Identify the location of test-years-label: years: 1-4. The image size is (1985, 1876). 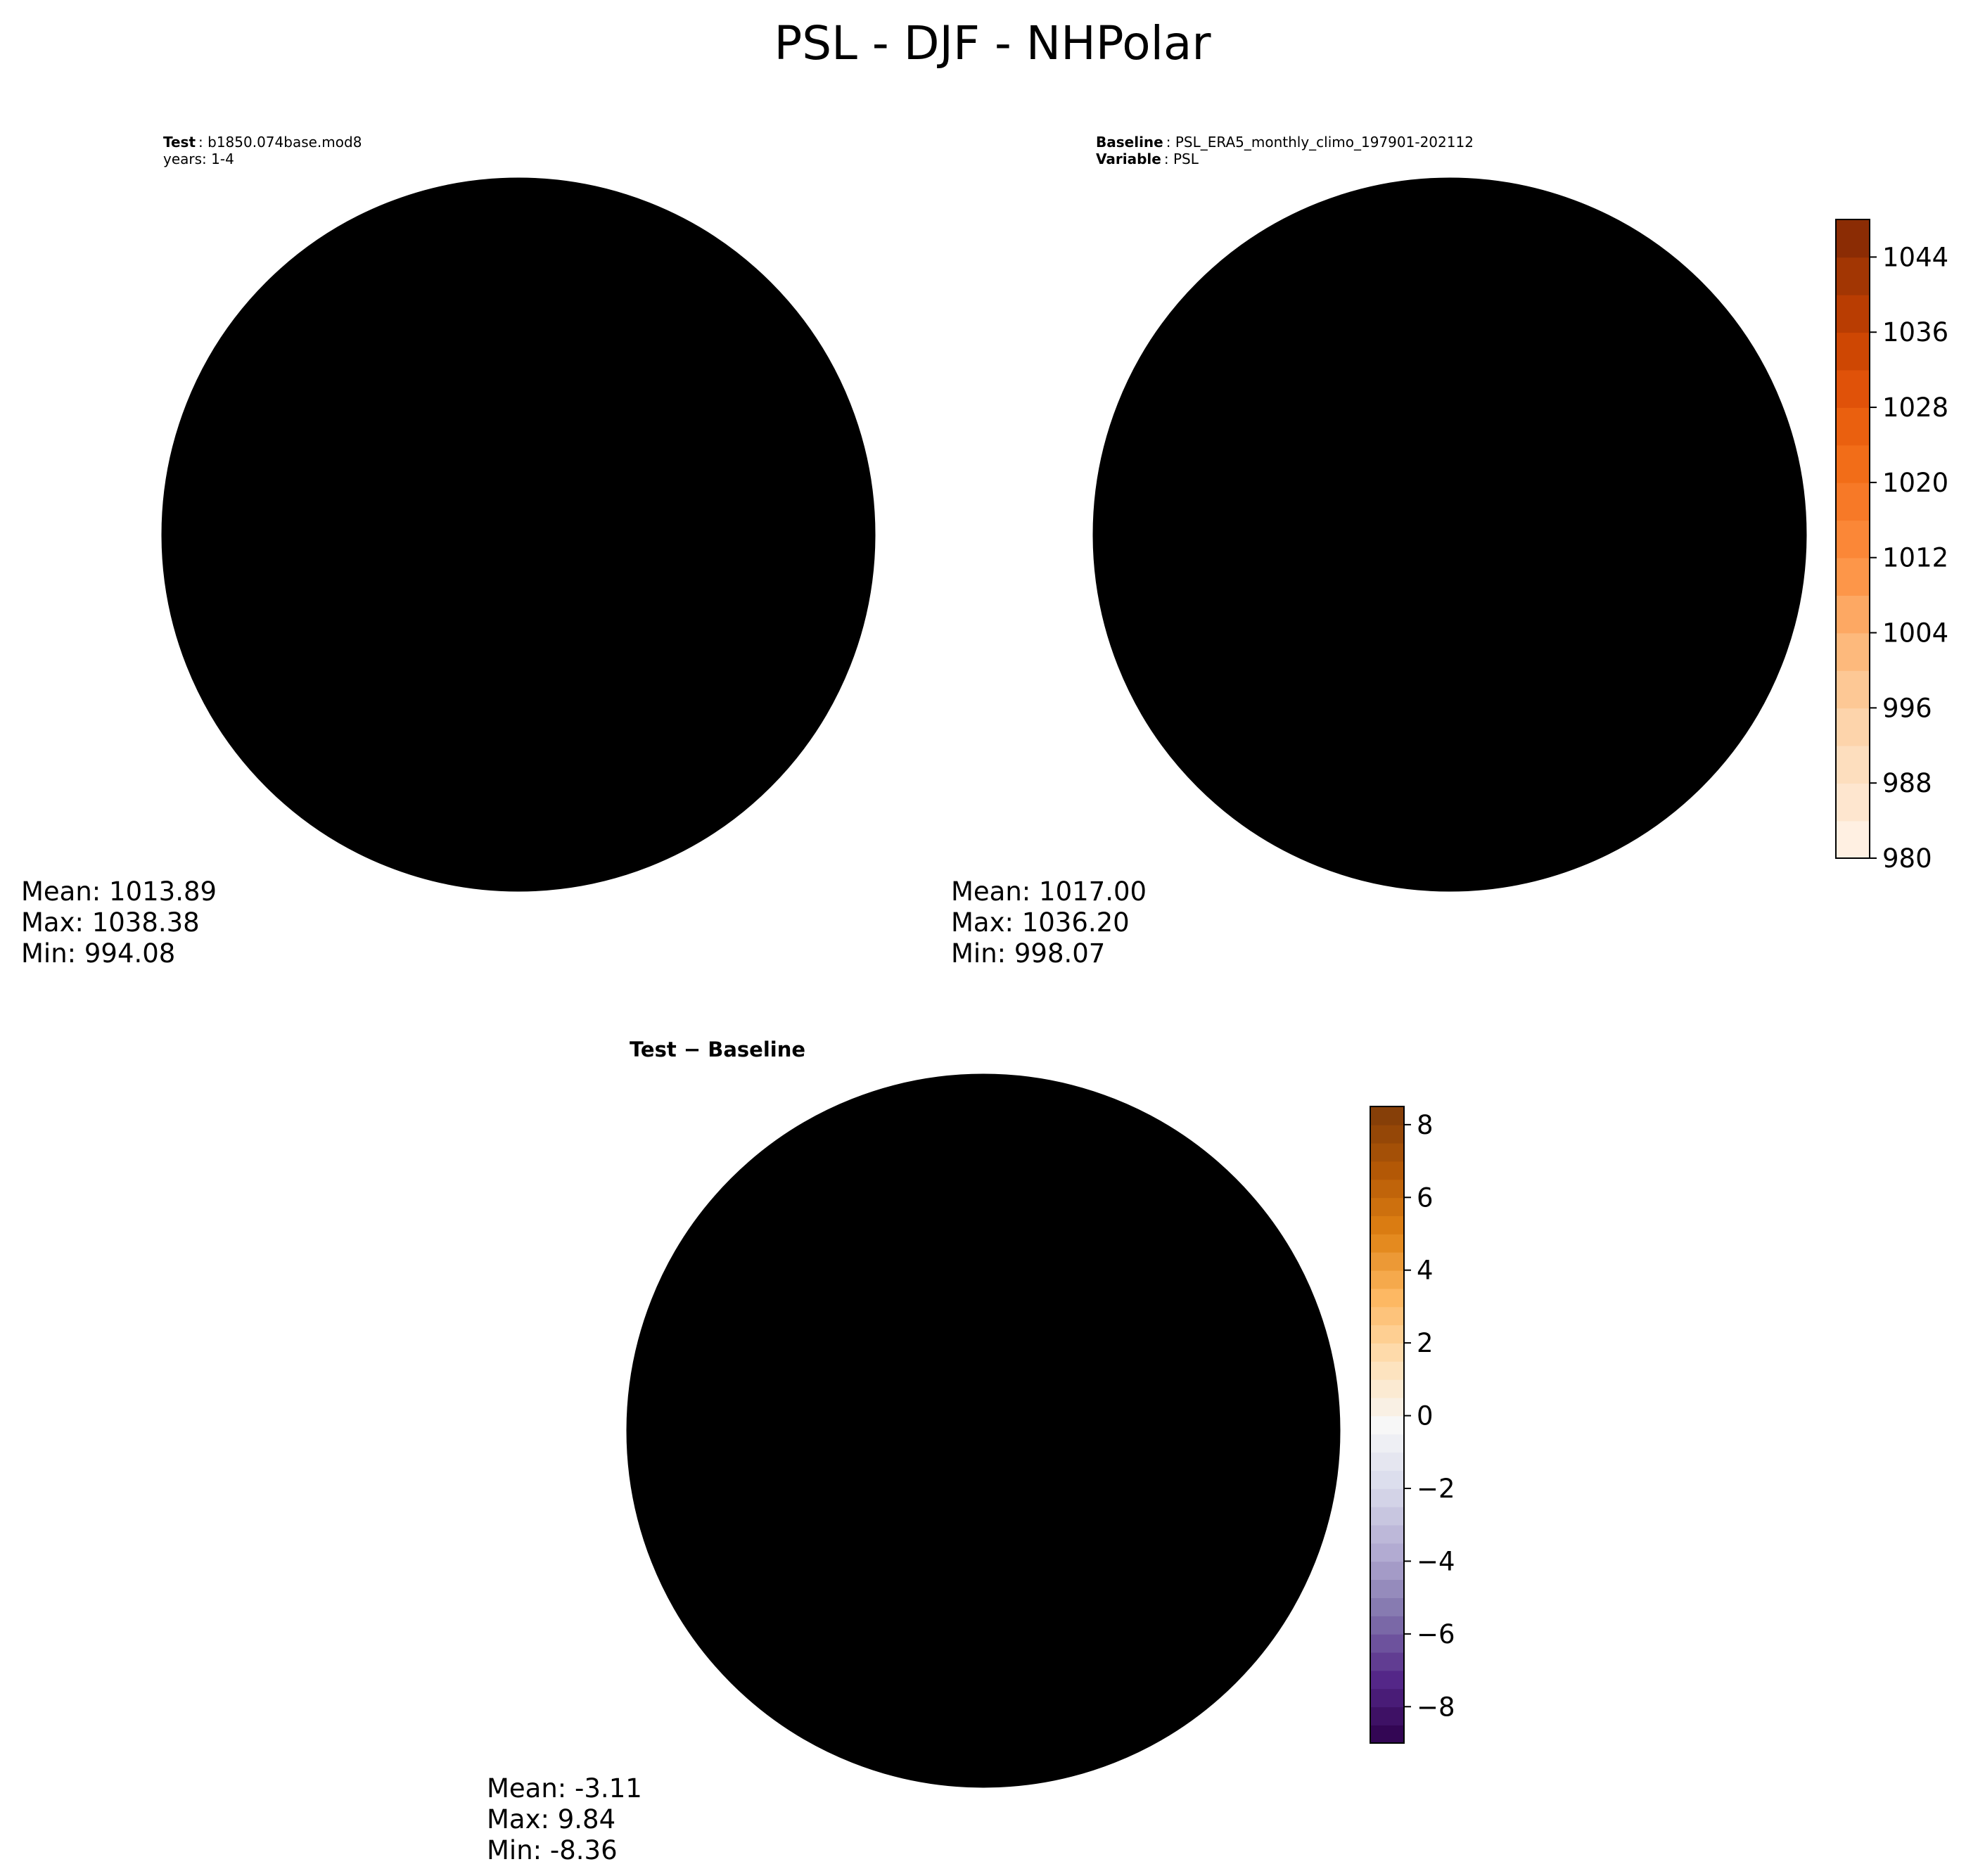
(198, 159).